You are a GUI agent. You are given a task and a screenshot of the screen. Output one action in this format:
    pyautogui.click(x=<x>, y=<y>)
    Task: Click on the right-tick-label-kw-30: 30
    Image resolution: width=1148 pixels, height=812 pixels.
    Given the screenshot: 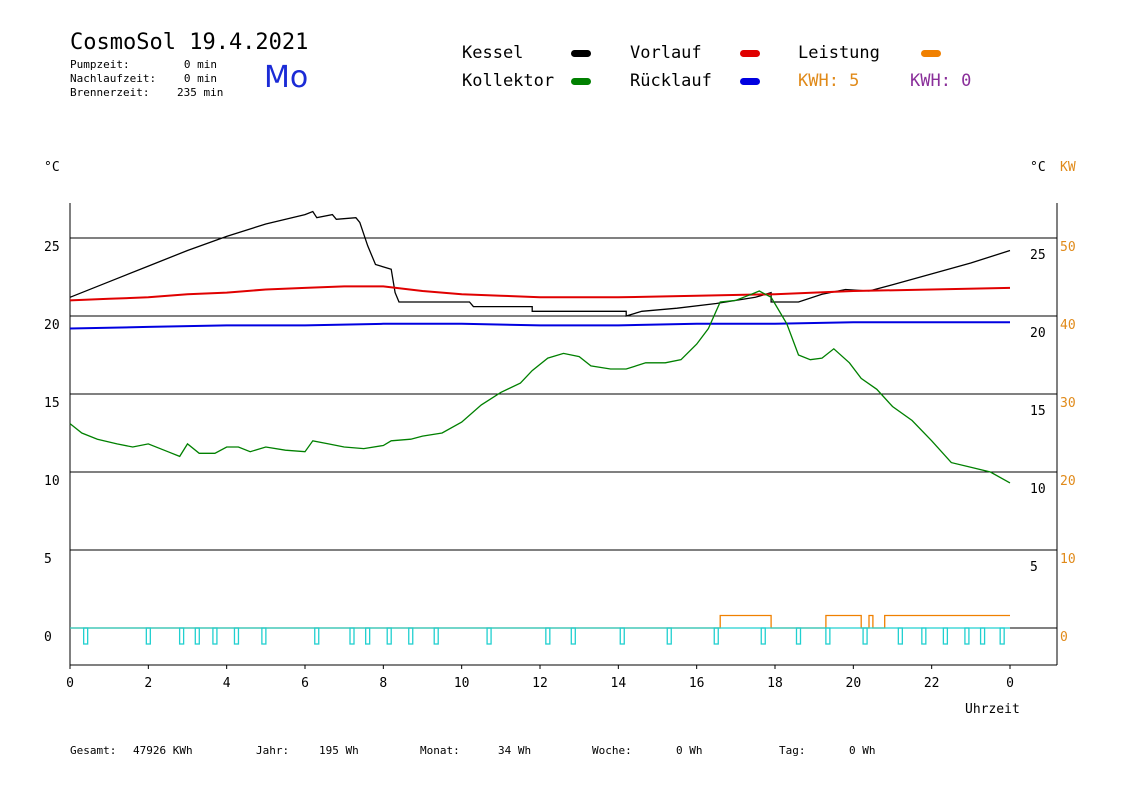 What is the action you would take?
    pyautogui.click(x=1068, y=403)
    